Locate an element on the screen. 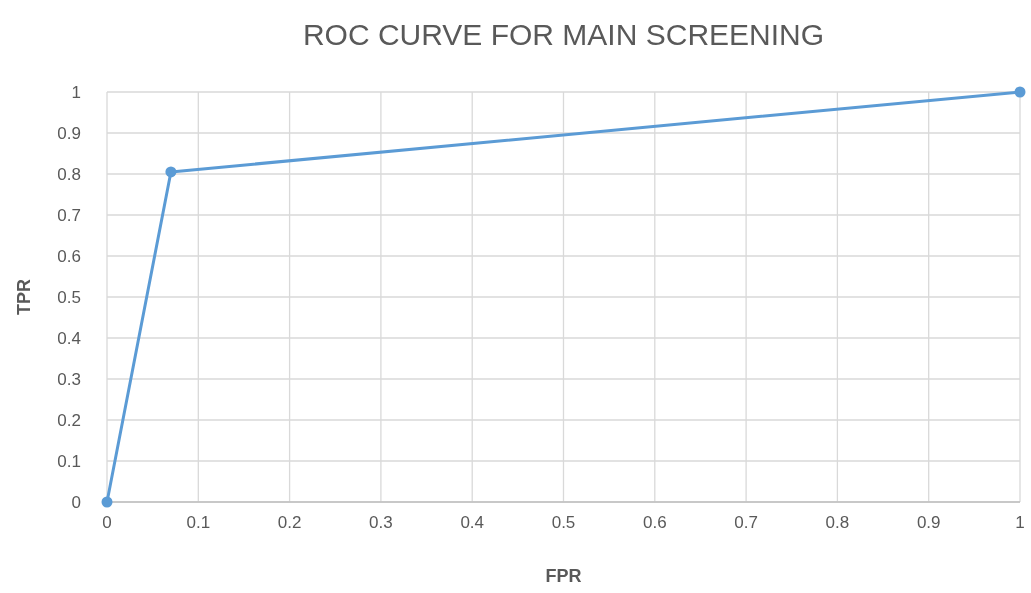 The height and width of the screenshot is (593, 1031). y-tick-label: 0.9 is located at coordinates (69, 133).